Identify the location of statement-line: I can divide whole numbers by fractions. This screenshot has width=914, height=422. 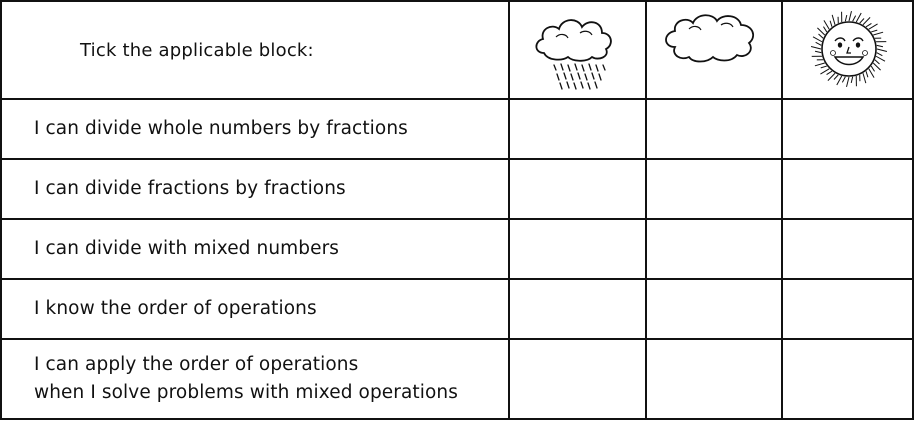
(221, 128).